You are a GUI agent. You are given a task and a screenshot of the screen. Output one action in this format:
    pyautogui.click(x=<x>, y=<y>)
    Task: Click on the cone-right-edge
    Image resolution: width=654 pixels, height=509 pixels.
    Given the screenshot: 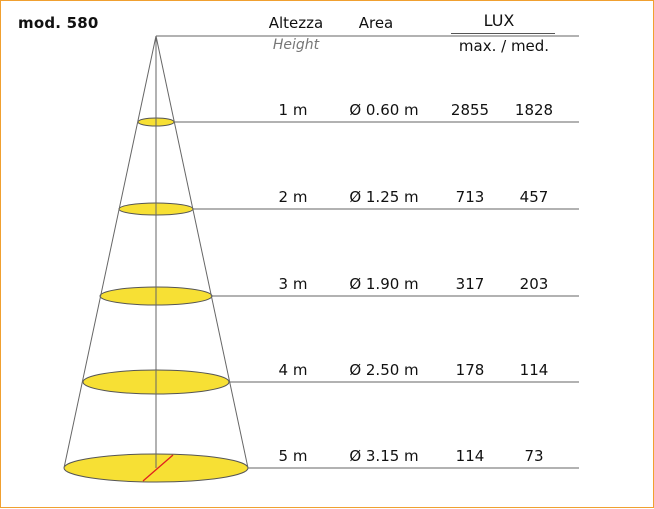 What is the action you would take?
    pyautogui.click(x=202, y=252)
    